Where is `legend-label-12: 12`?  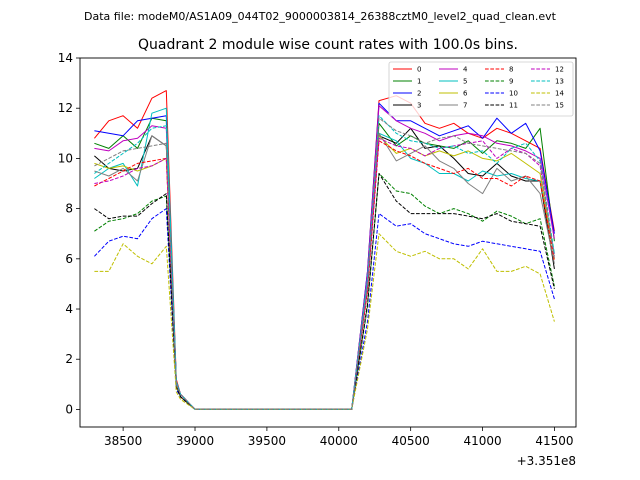 legend-label-12: 12 is located at coordinates (559, 70).